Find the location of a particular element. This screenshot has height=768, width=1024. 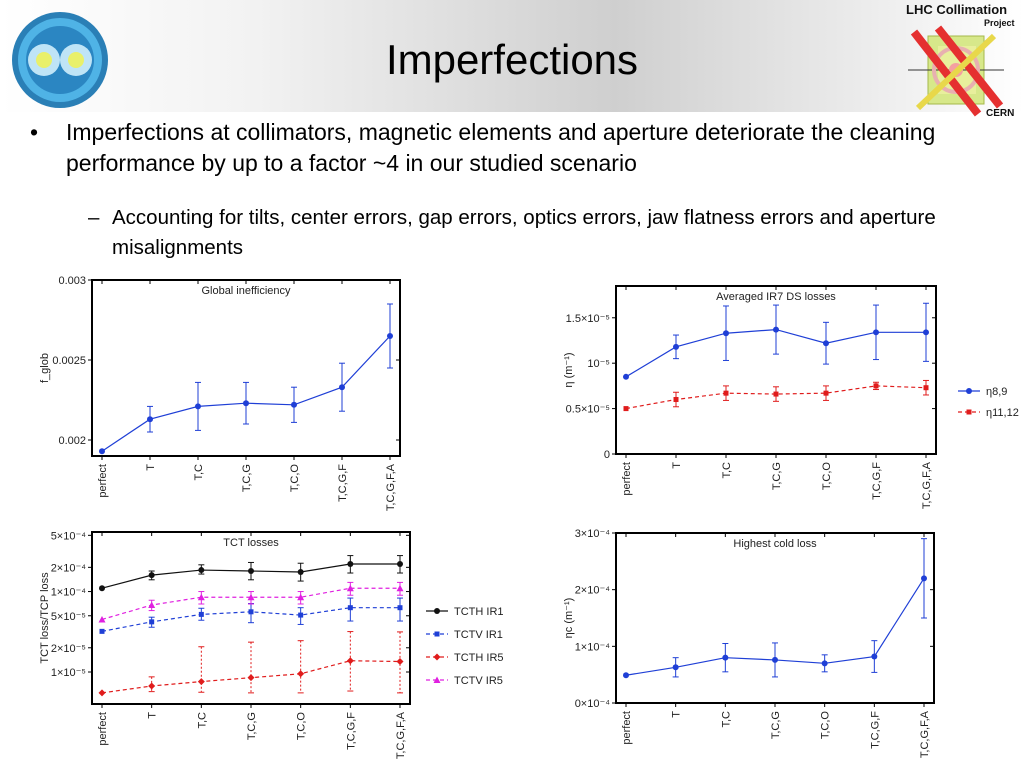

y-tick-label: 5×10⁻⁵ is located at coordinates (68, 617).